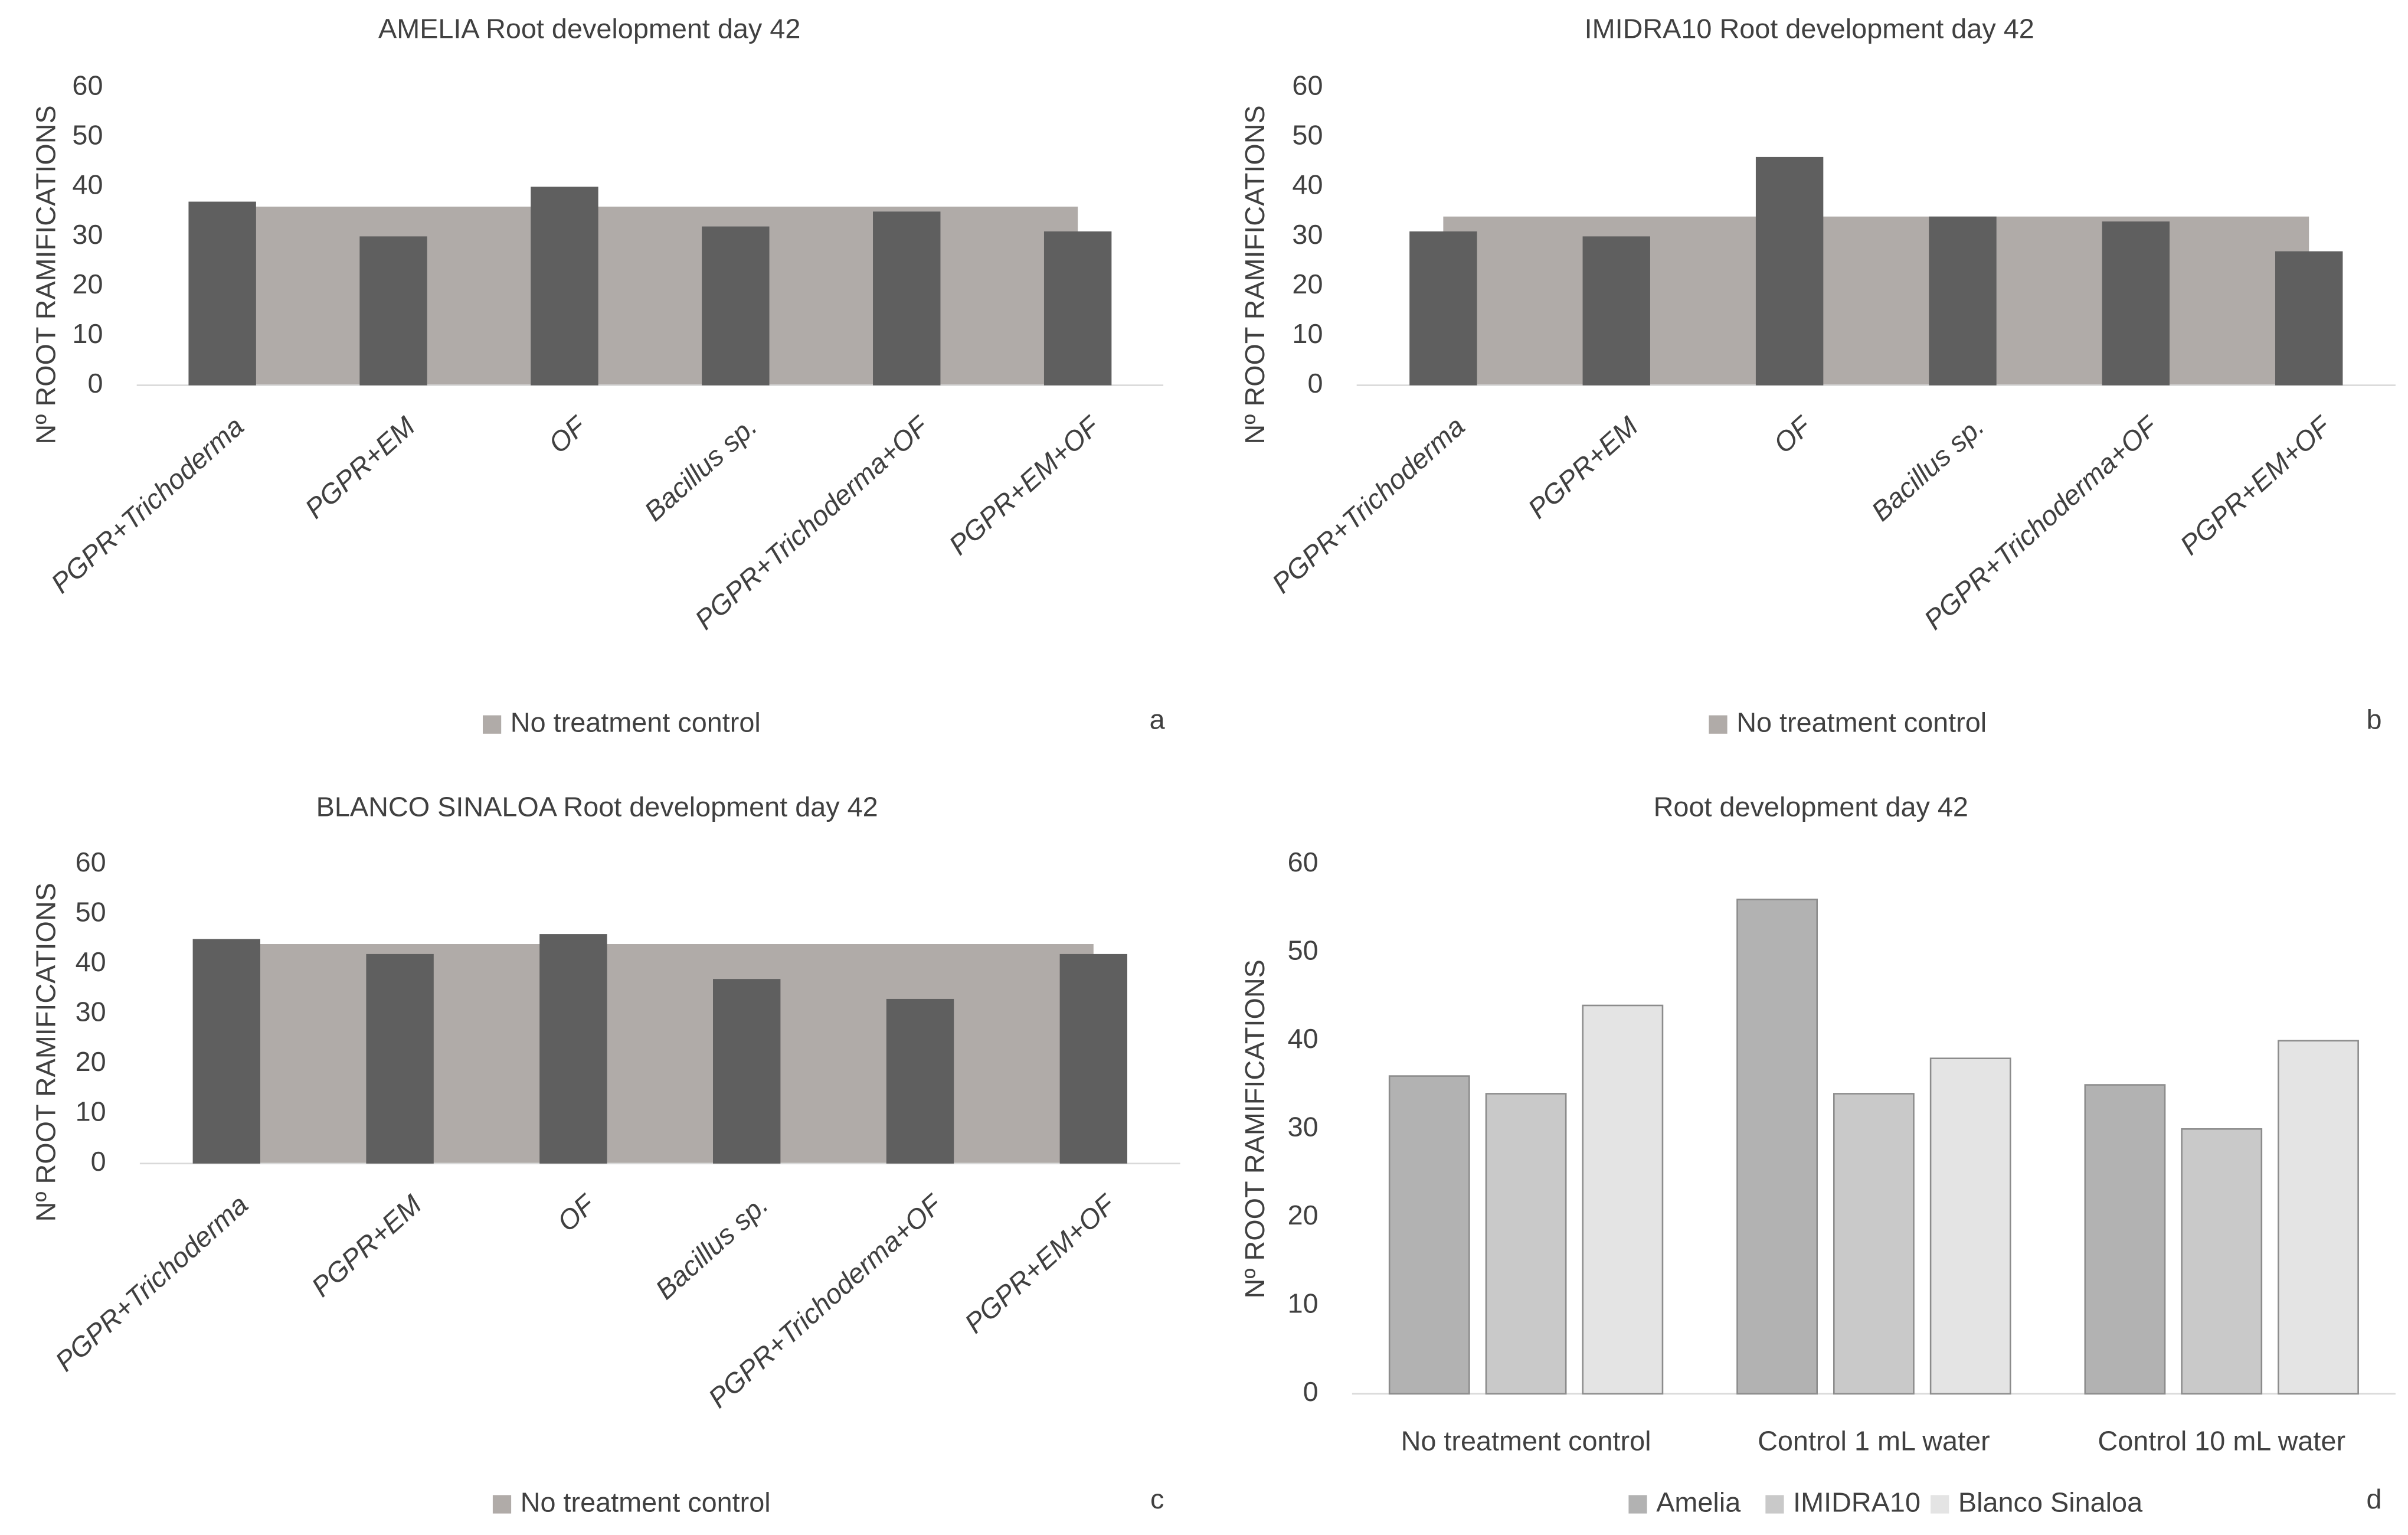 This screenshot has height=1535, width=2408. What do you see at coordinates (1809, 28) in the screenshot?
I see `chart-title: IMIDRA10 Root development day 42` at bounding box center [1809, 28].